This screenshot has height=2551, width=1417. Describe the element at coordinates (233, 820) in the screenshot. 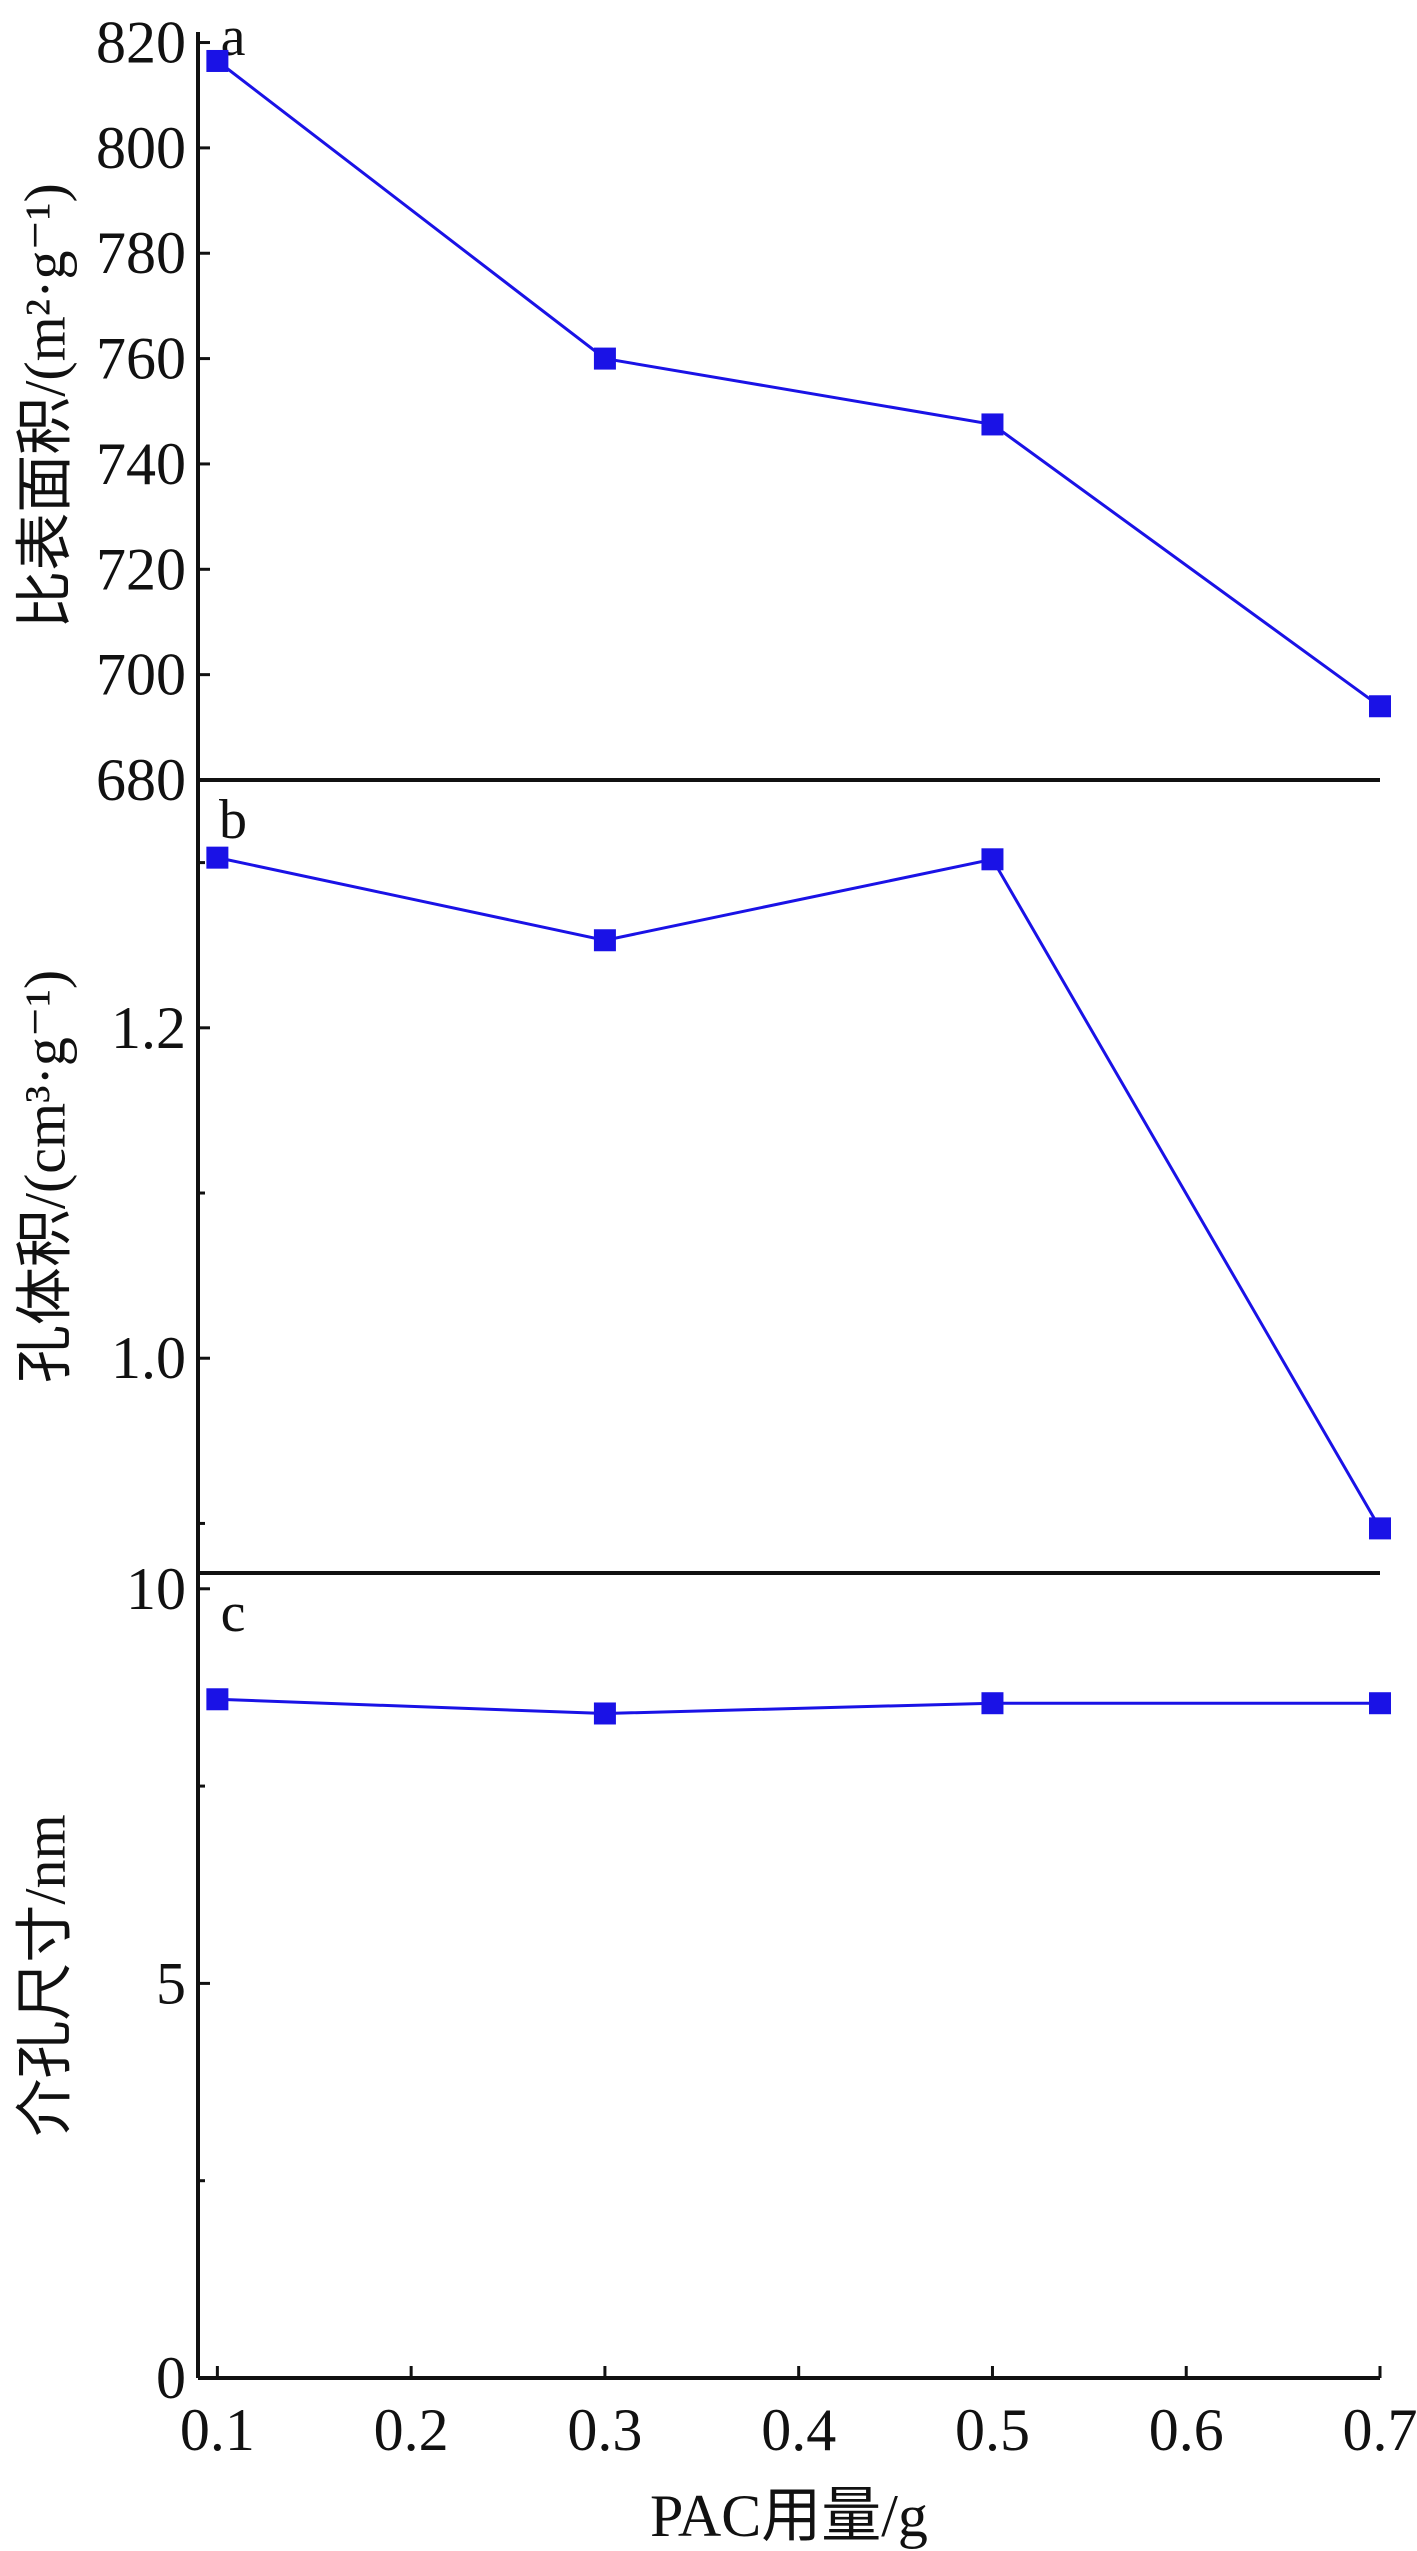

I see `panel-label-b: b` at that location.